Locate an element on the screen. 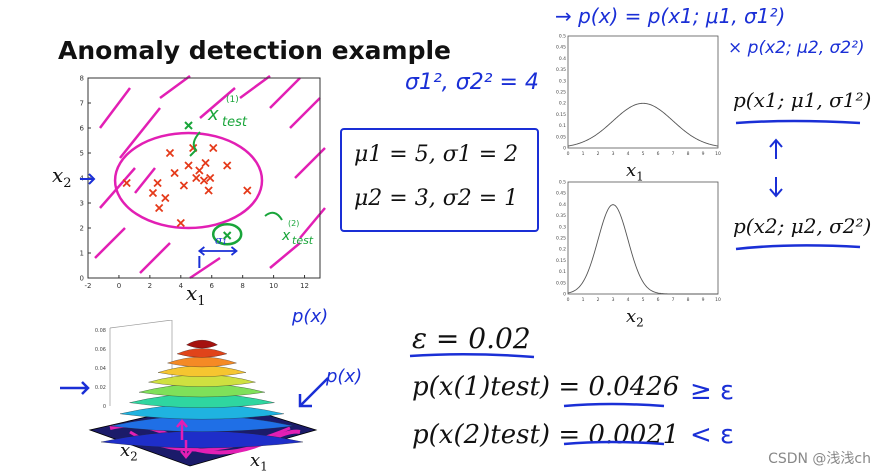 This screenshot has height=474, width=885. z-tick-label: 0.06 is located at coordinates (100, 350).